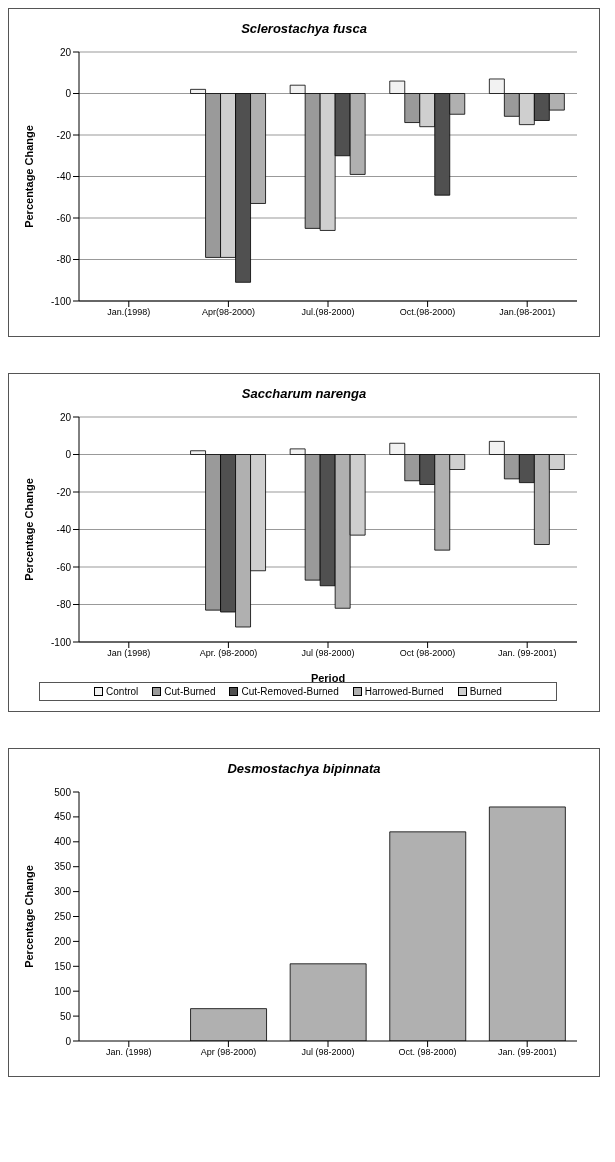 Image resolution: width=615 pixels, height=1162 pixels. Describe the element at coordinates (63, 892) in the screenshot. I see `y-tick-label: 300` at that location.